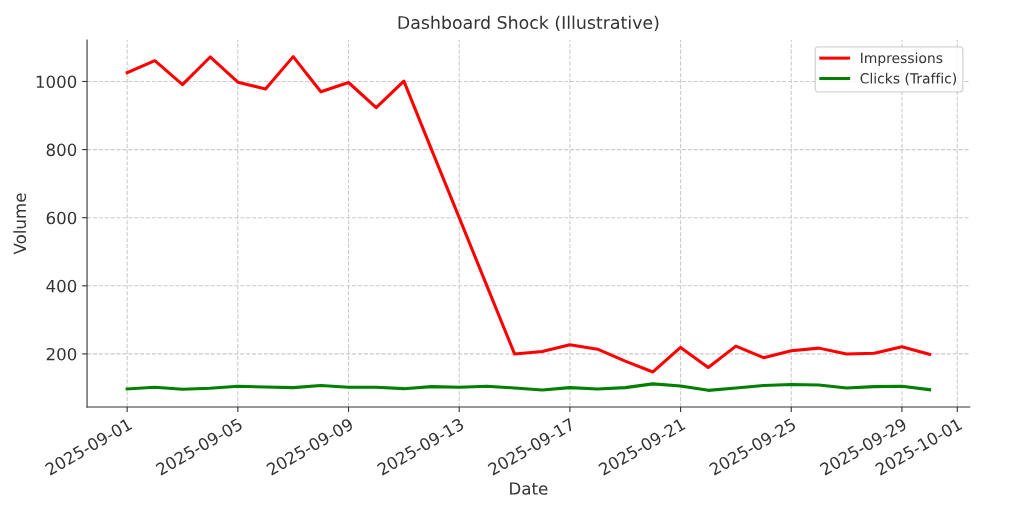 This screenshot has height=512, width=1024. I want to click on legend-label: Impressions, so click(902, 59).